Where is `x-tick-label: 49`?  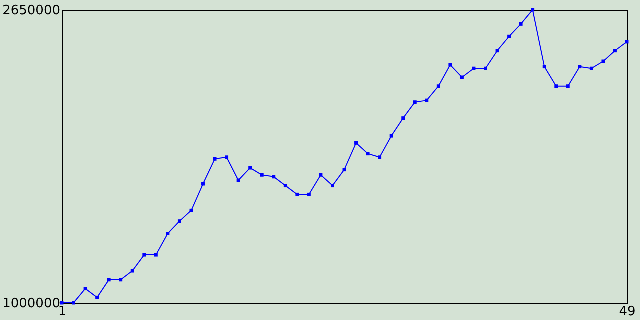 x-tick-label: 49 is located at coordinates (627, 312).